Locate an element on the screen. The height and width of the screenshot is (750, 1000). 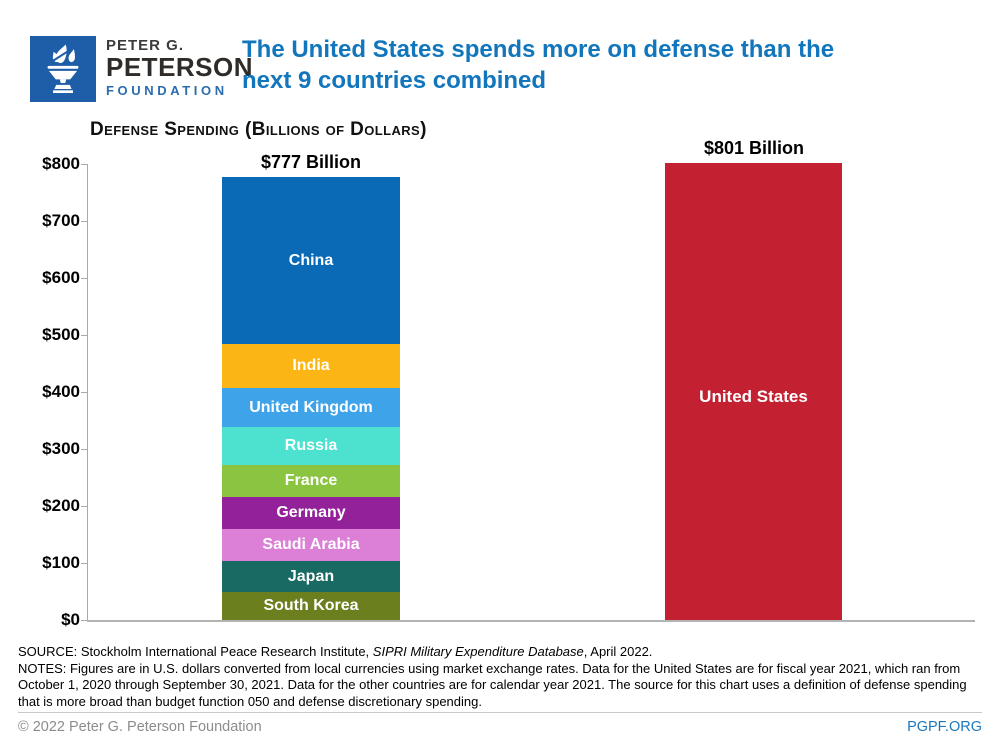
us-bar-value-label: $801 Billion is located at coordinates (754, 148).